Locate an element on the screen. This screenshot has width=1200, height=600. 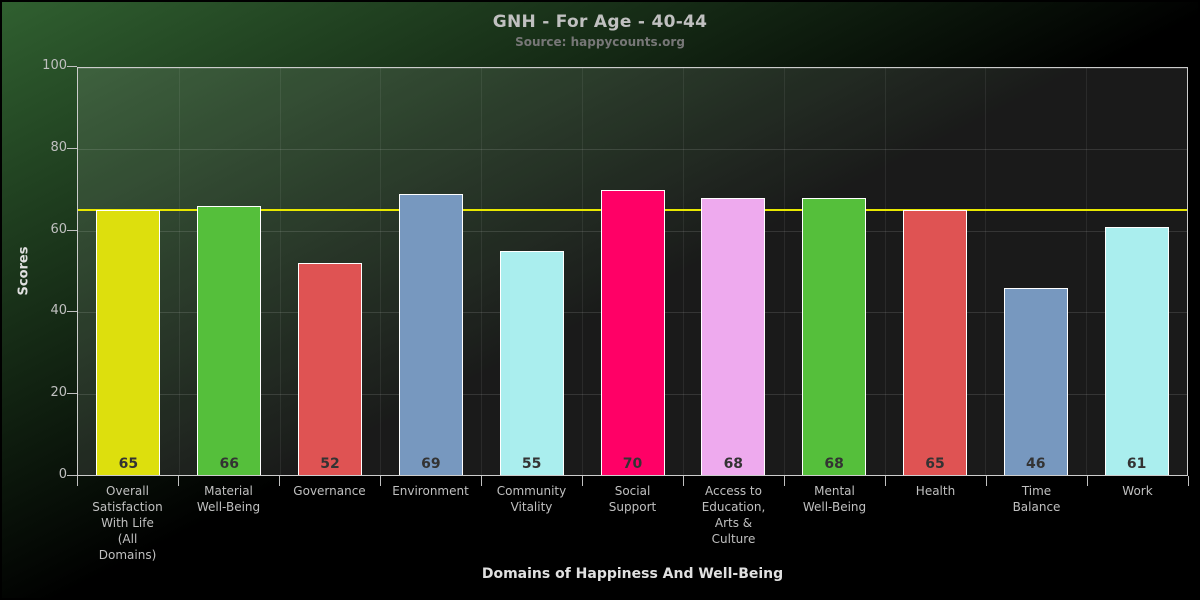
bar-4: 55 is located at coordinates (531, 363).